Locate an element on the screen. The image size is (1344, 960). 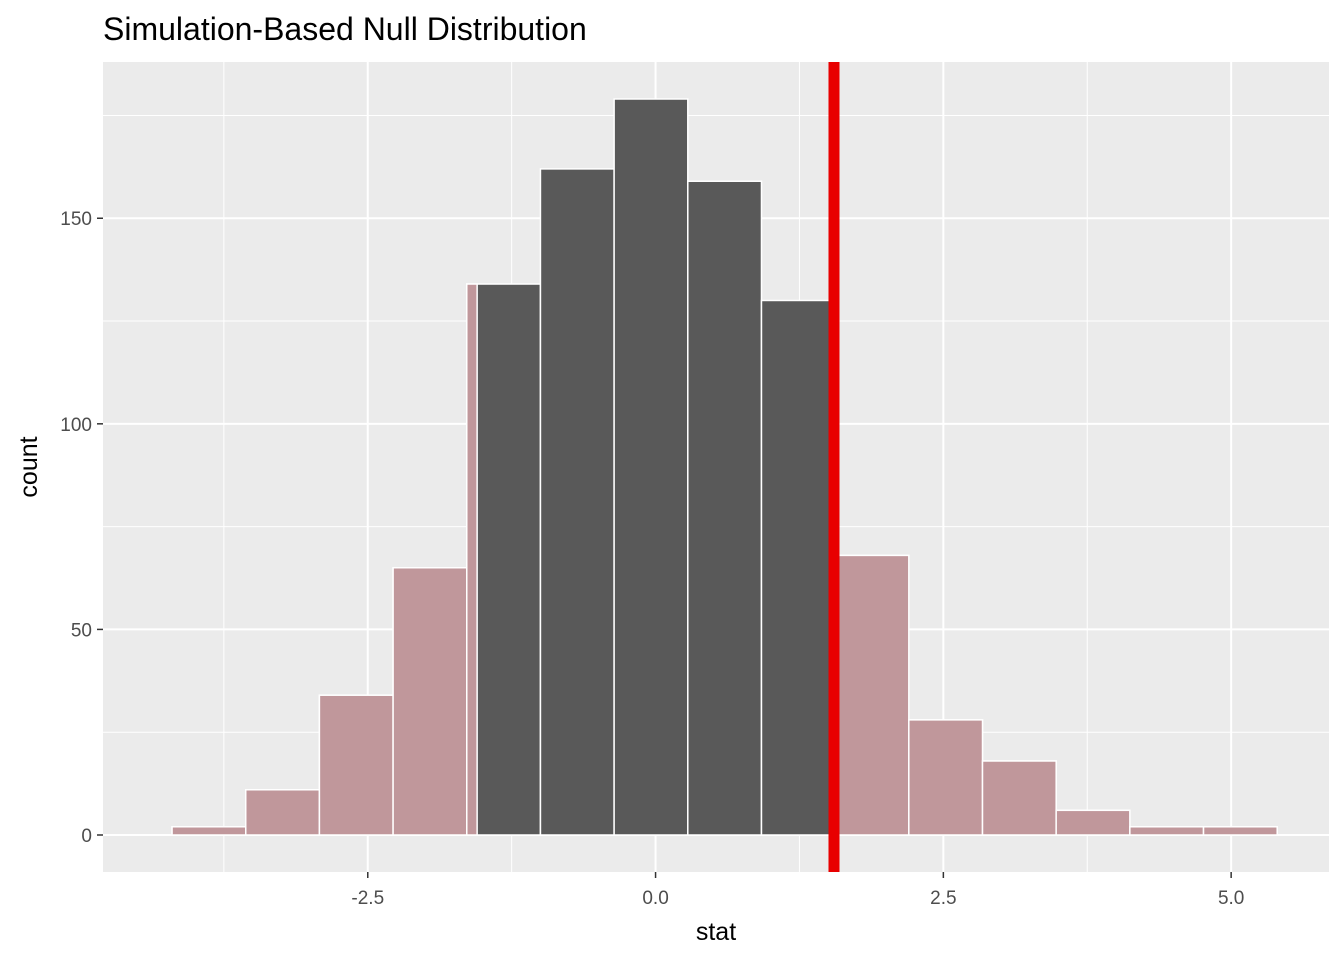
y-axis-title: count is located at coordinates (29, 466).